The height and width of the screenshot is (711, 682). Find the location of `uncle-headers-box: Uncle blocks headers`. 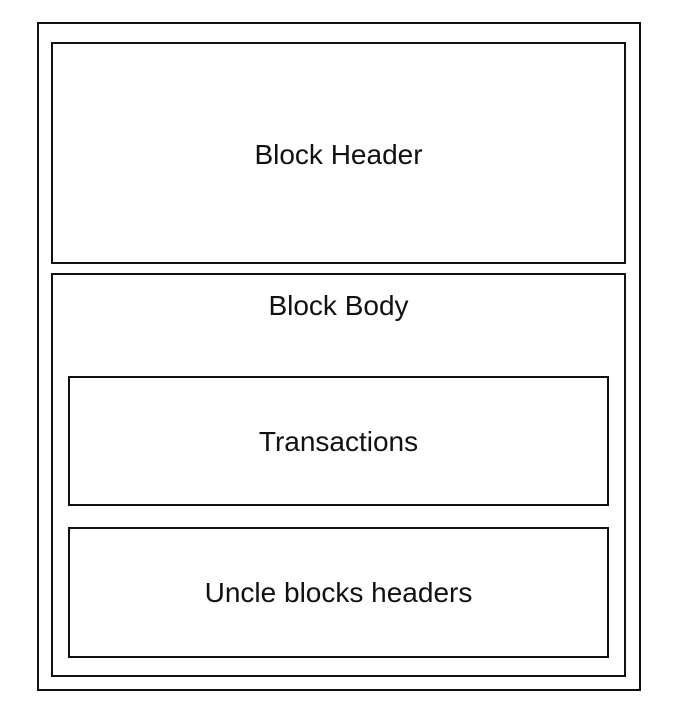

uncle-headers-box: Uncle blocks headers is located at coordinates (338, 592).